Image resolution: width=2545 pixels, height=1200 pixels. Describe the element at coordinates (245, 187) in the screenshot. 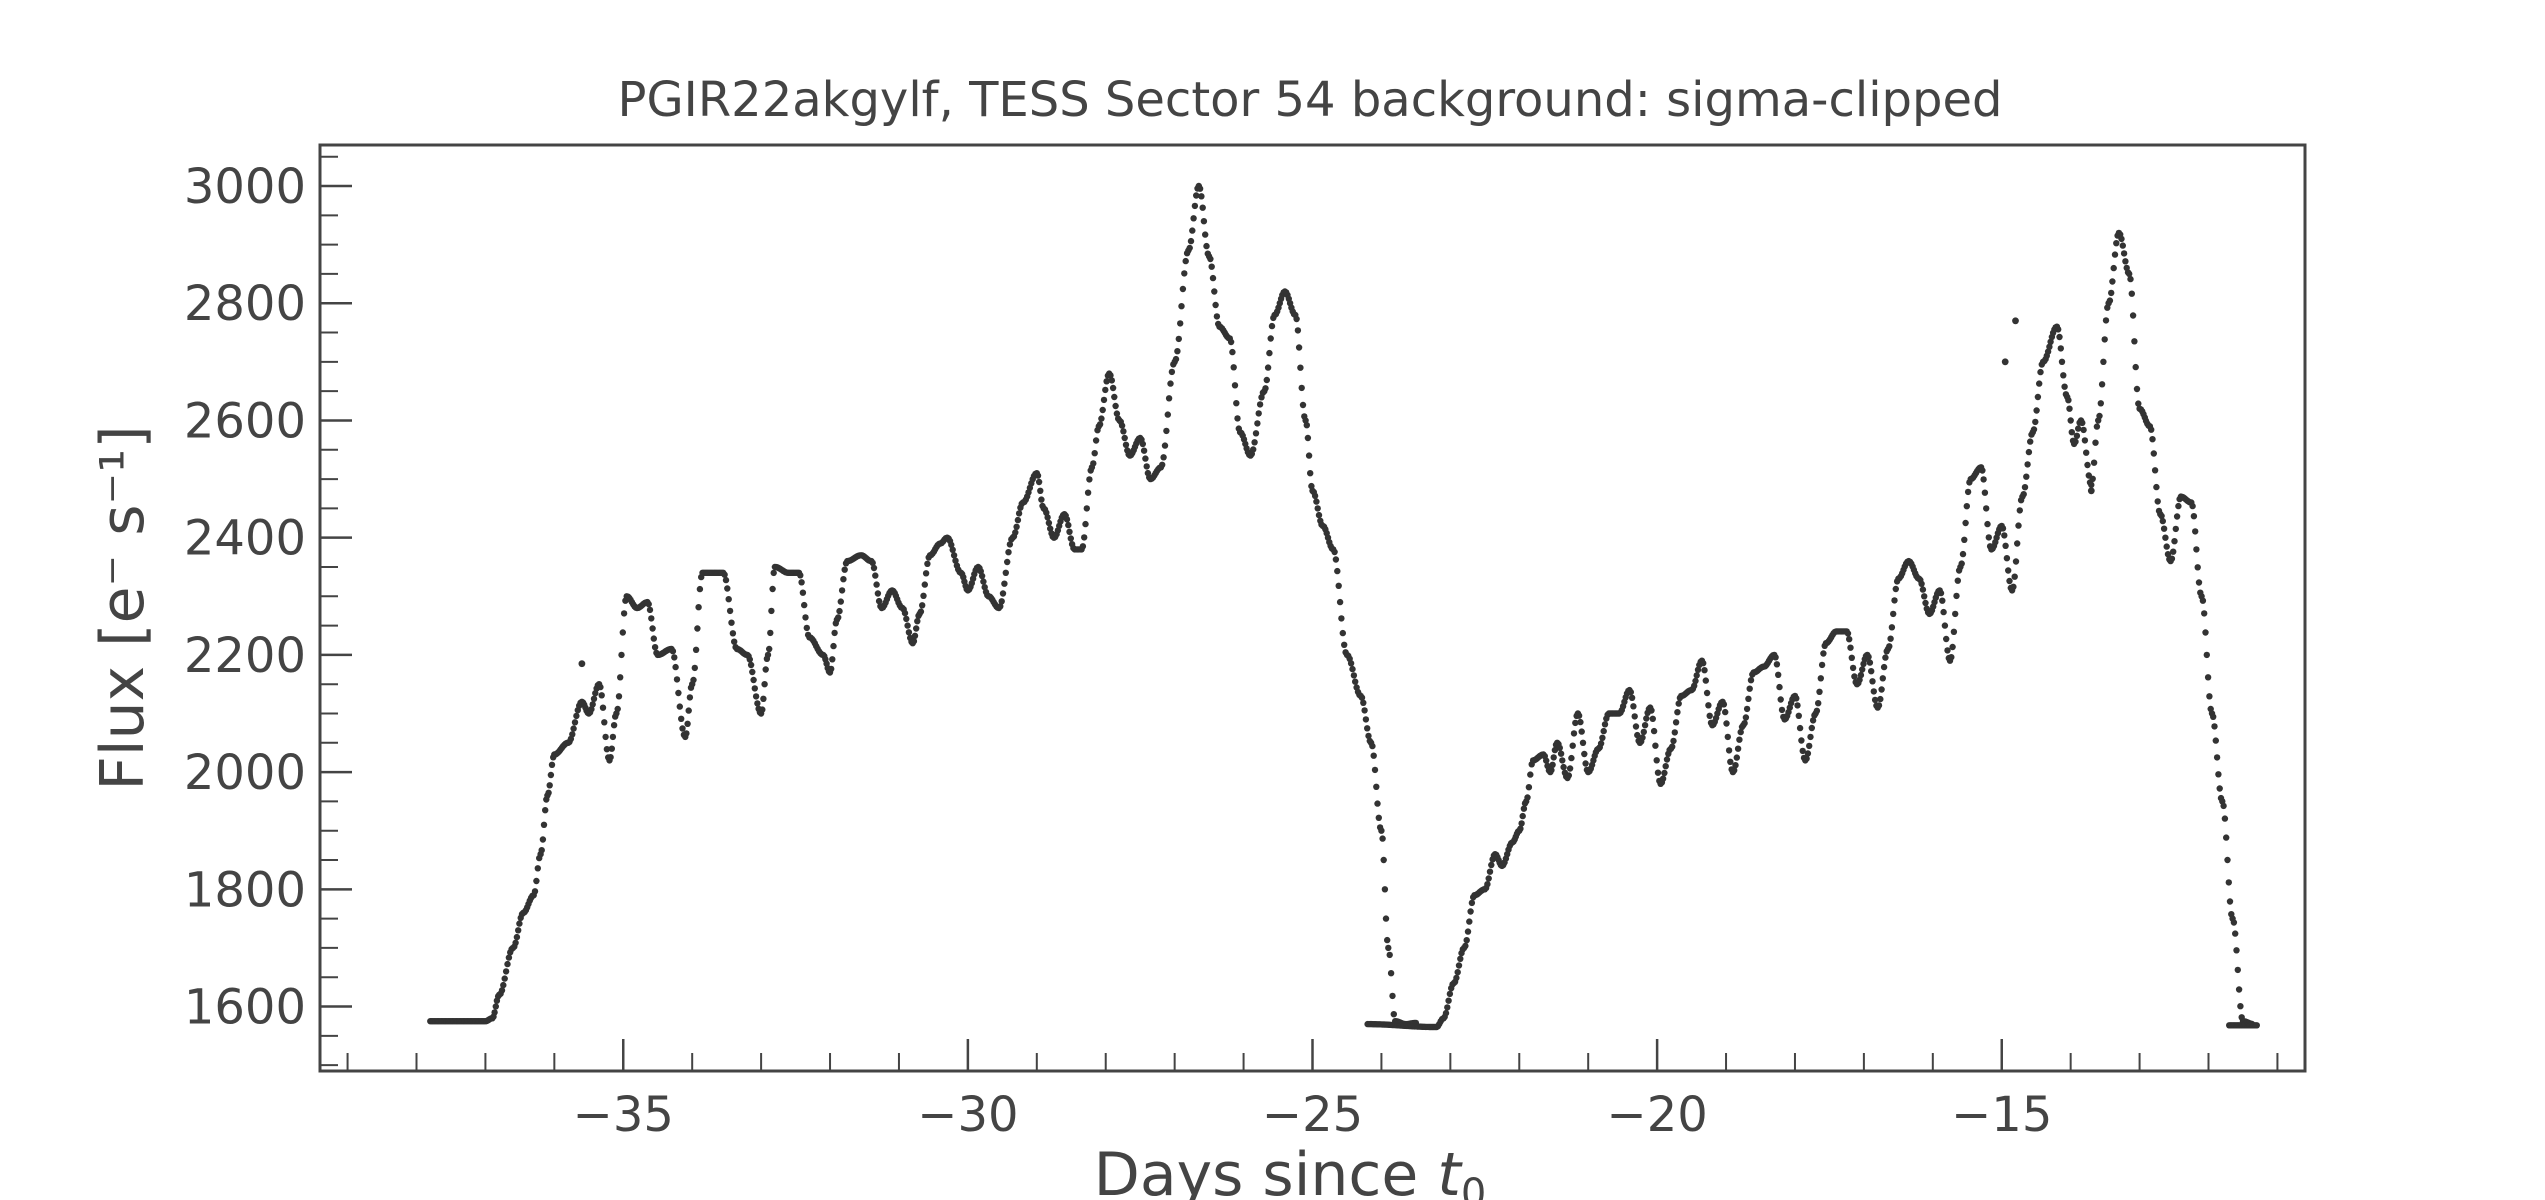

I see `y-tick-label: 3000` at that location.